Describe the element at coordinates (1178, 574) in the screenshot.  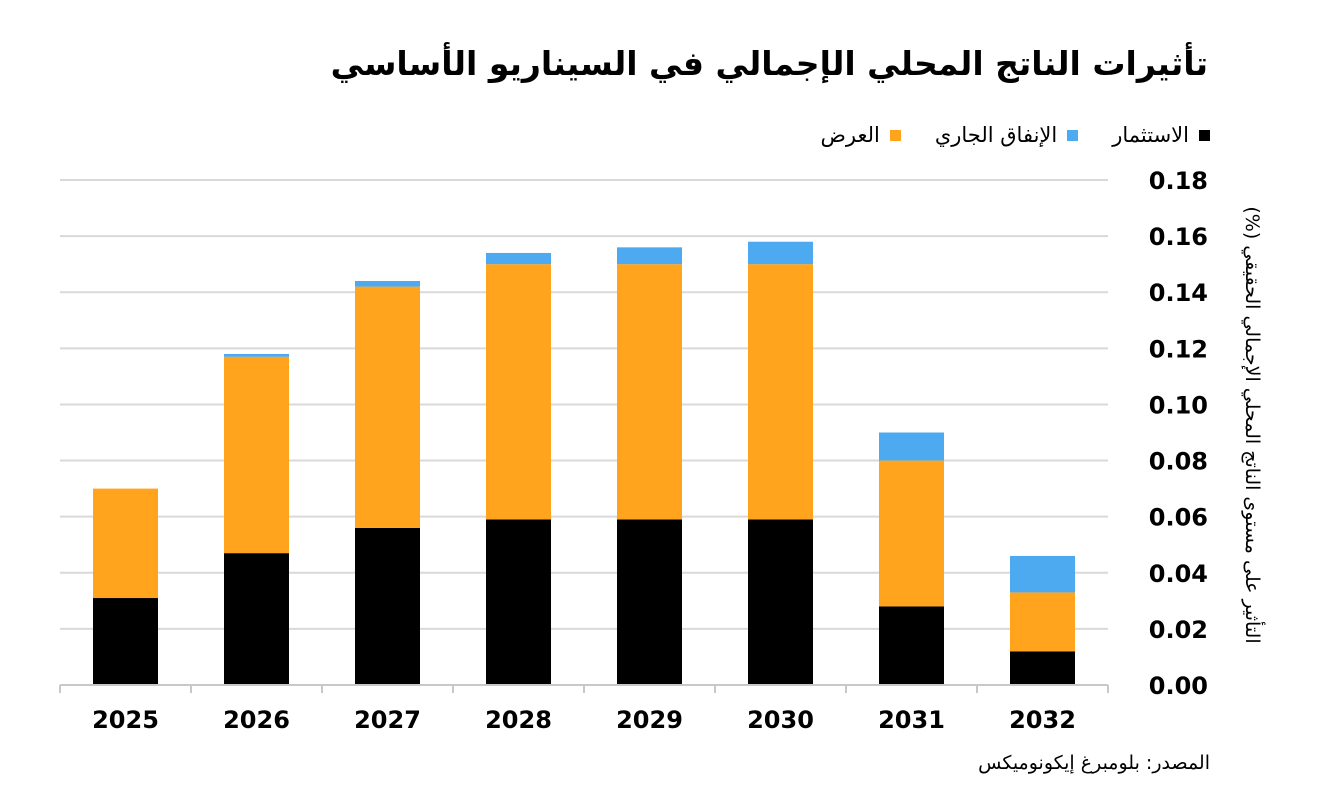
I see `y-tick-label: 0.04` at that location.